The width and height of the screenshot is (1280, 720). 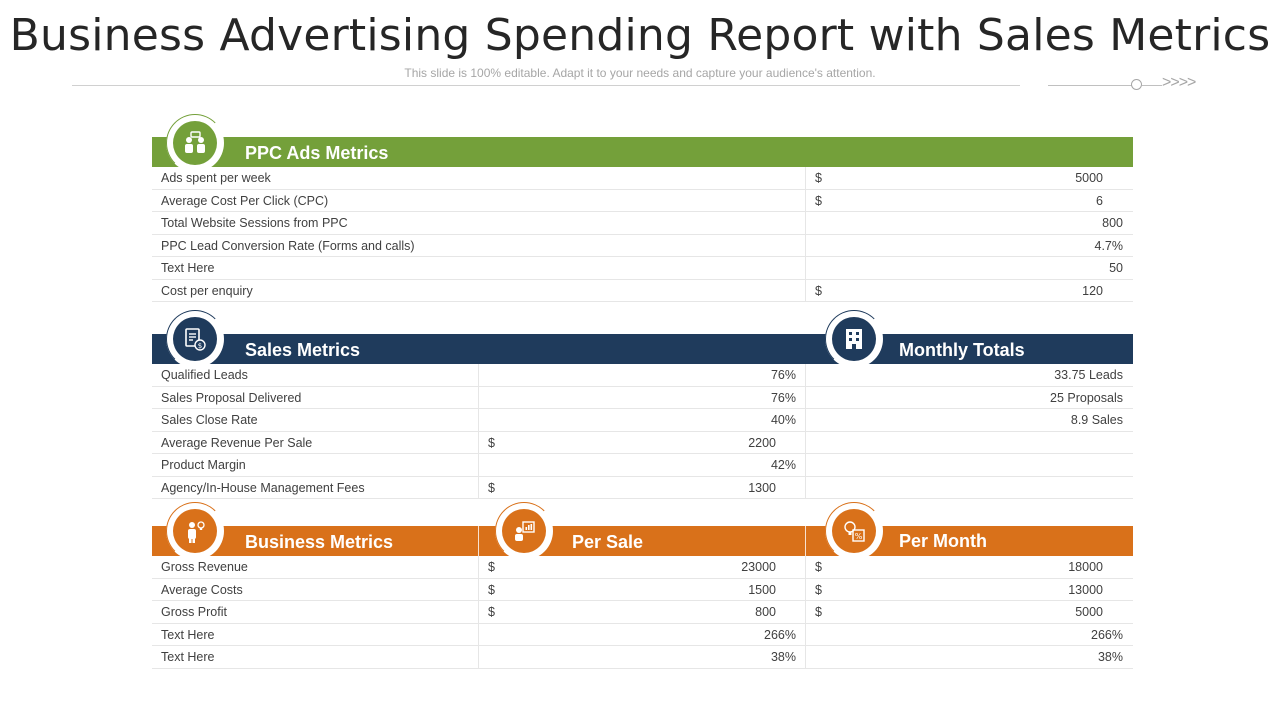 What do you see at coordinates (319, 542) in the screenshot?
I see `business-metrics-title: Business Metrics` at bounding box center [319, 542].